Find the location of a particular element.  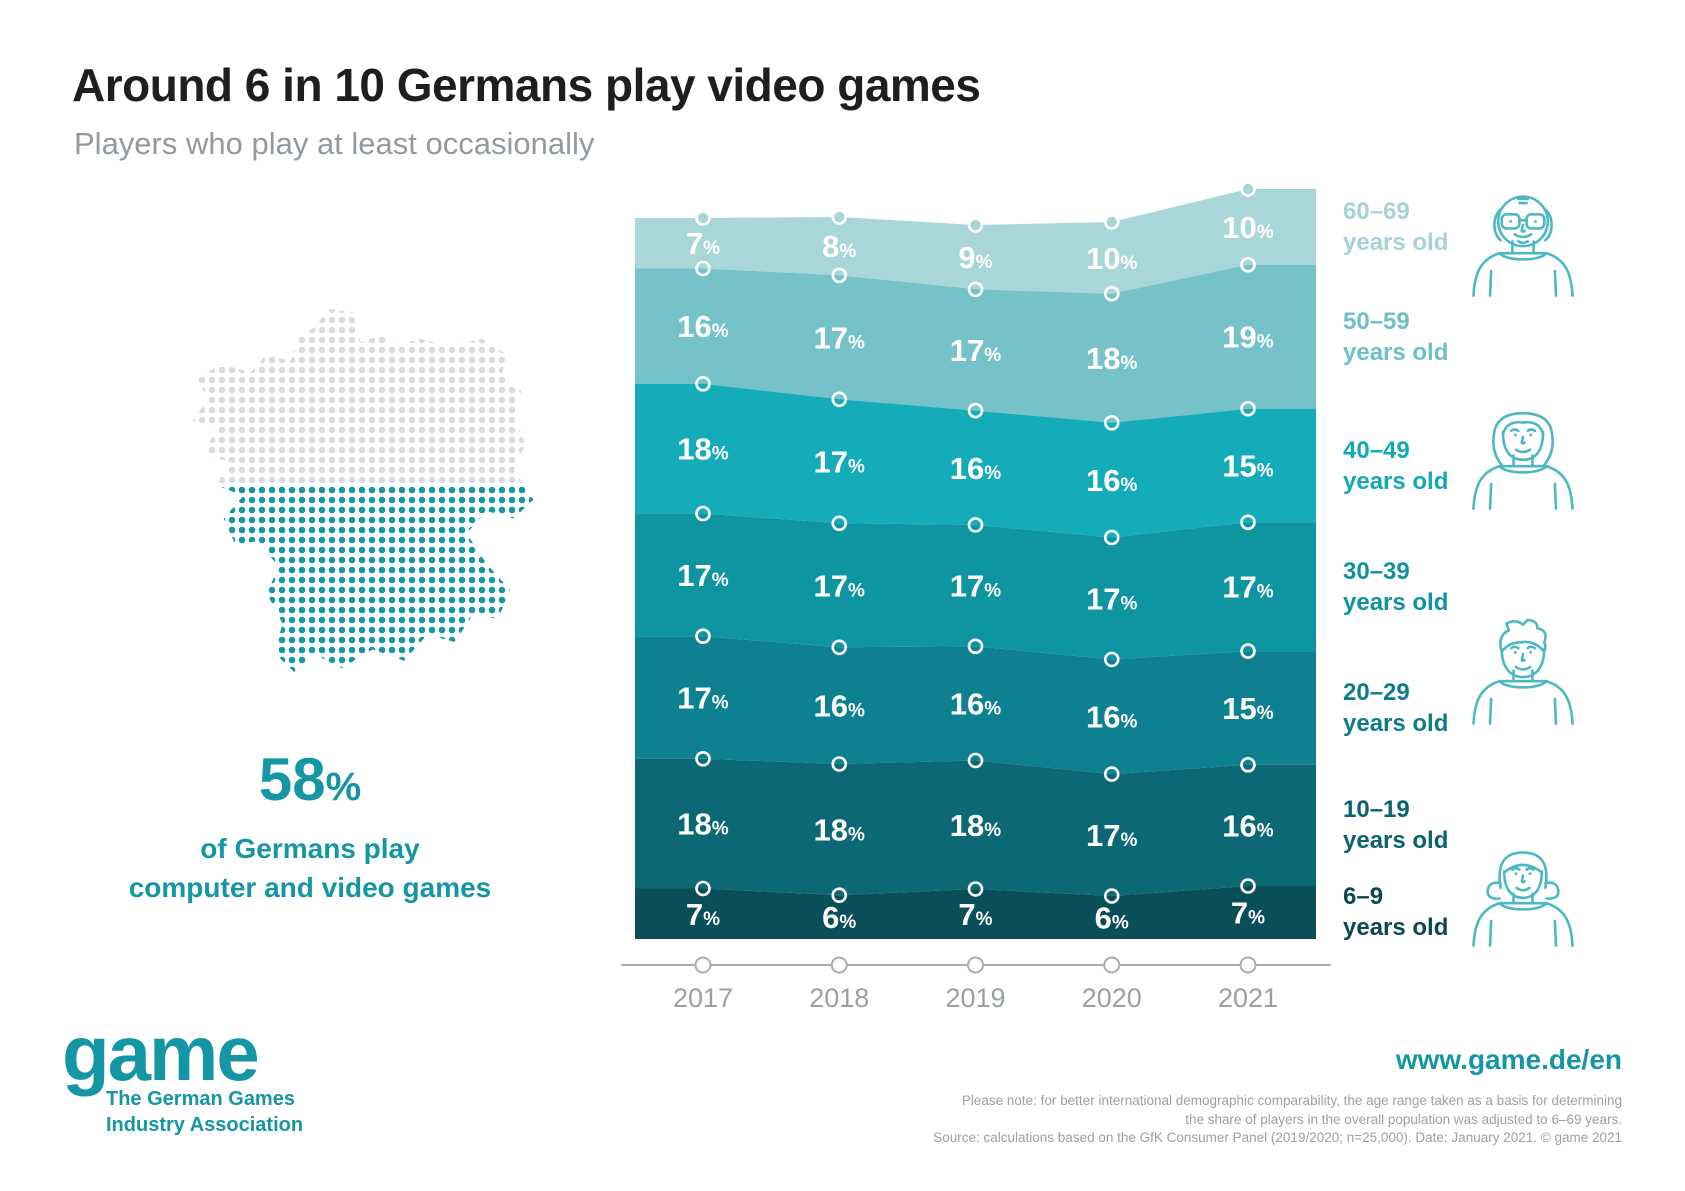

axis-year-label: 2018 is located at coordinates (839, 998).